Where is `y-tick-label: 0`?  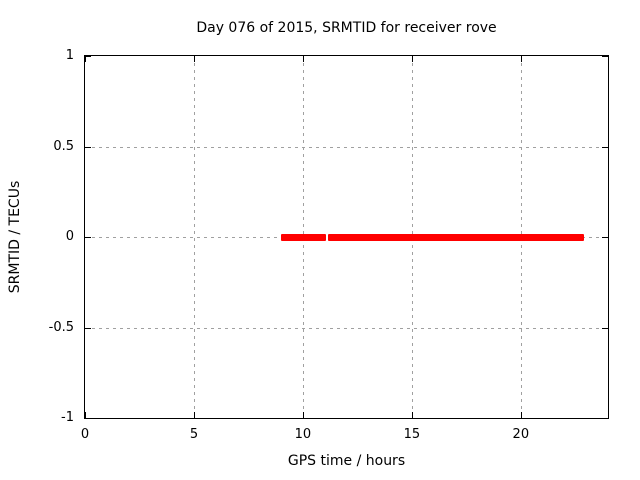
y-tick-label: 0 is located at coordinates (69, 236).